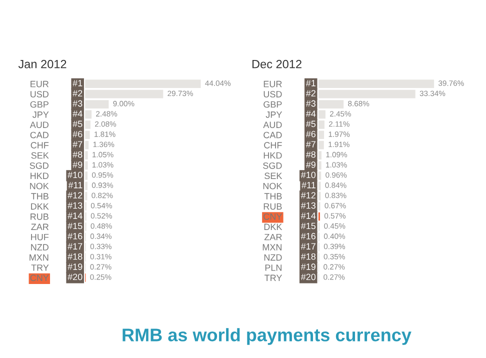  What do you see at coordinates (267, 336) in the screenshot?
I see `text: RMB as world payments currency` at bounding box center [267, 336].